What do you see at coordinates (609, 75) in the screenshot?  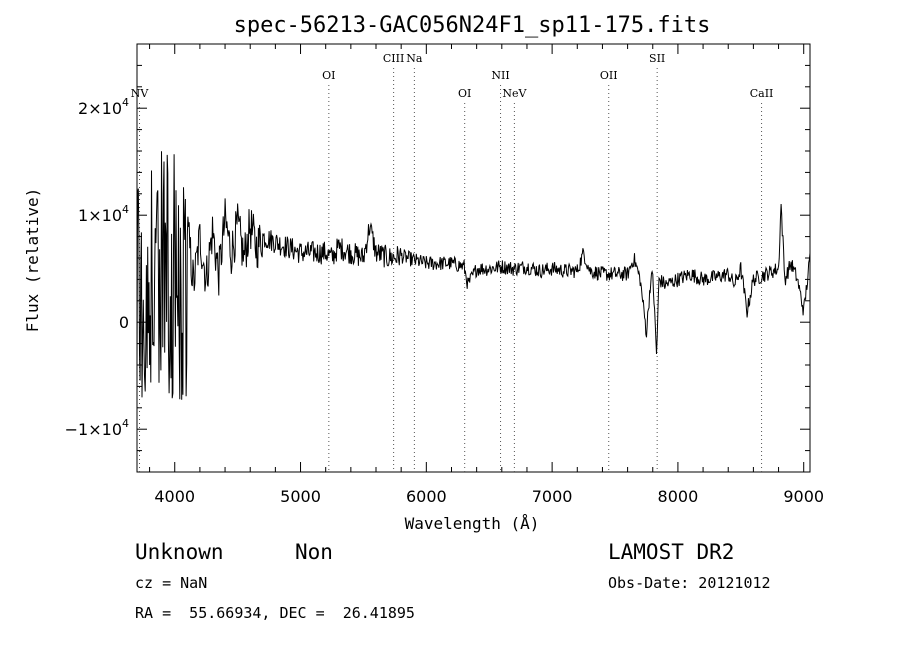 I see `line-label-oii: OII` at bounding box center [609, 75].